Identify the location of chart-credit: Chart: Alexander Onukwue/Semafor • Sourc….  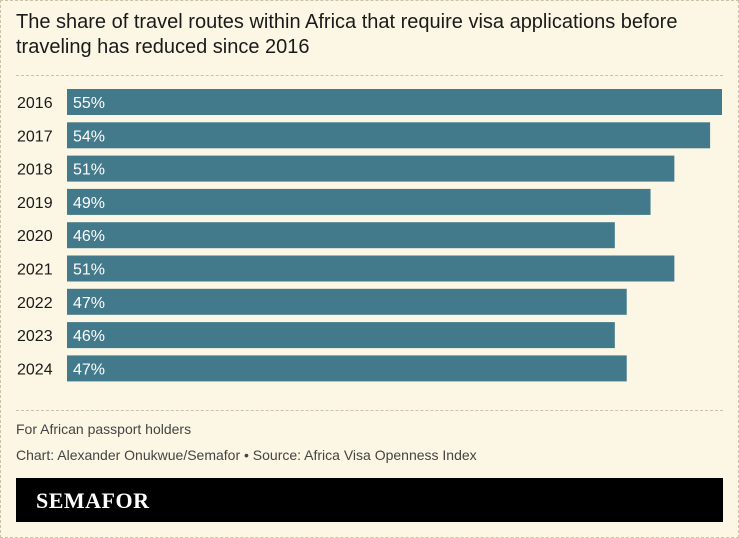
(246, 455).